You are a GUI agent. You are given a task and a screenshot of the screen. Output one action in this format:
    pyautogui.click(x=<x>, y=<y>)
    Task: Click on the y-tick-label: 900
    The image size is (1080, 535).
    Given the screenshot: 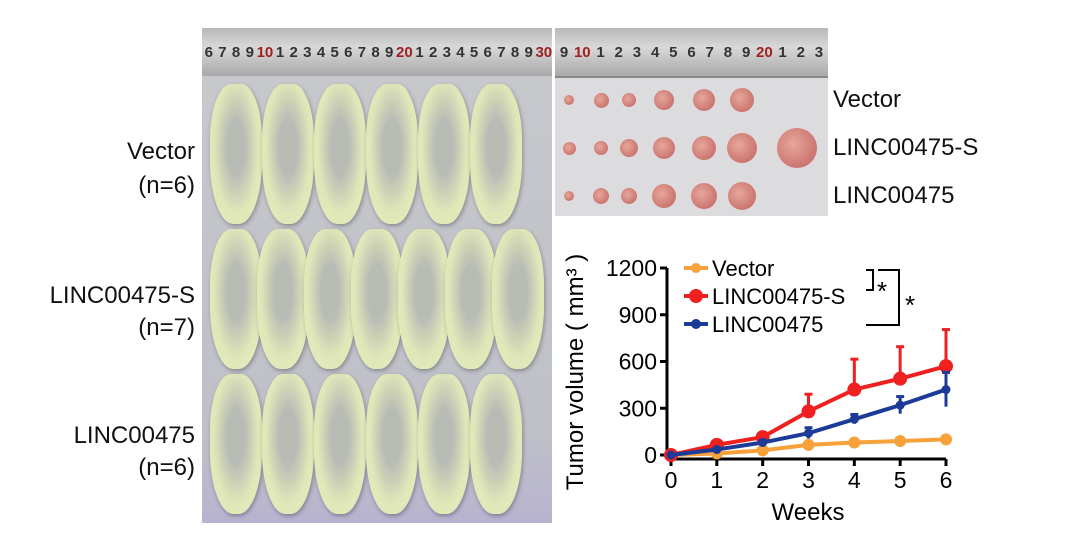 What is the action you would take?
    pyautogui.click(x=638, y=315)
    